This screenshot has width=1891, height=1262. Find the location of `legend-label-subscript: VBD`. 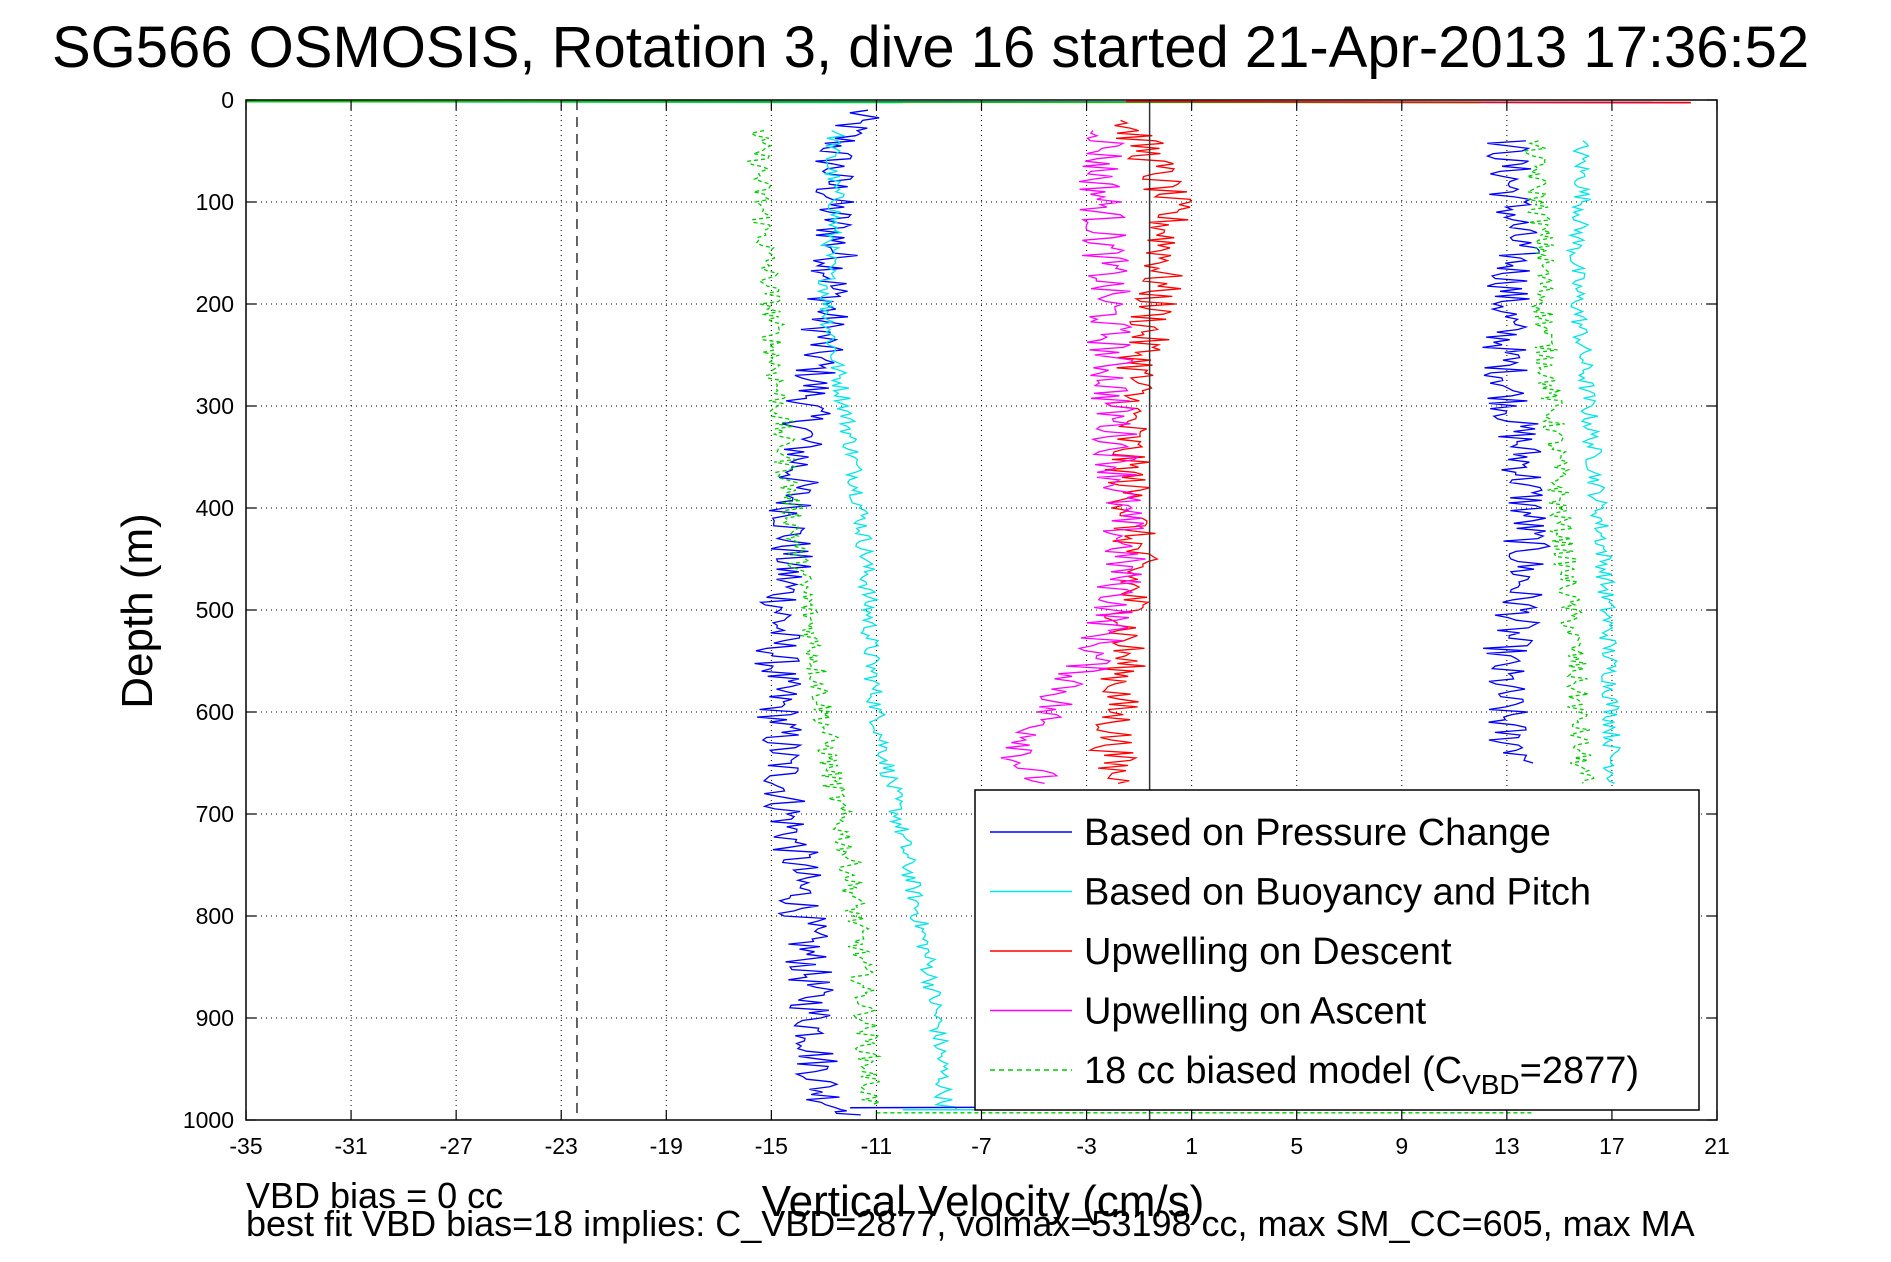

legend-label-subscript: VBD is located at coordinates (1491, 1084).